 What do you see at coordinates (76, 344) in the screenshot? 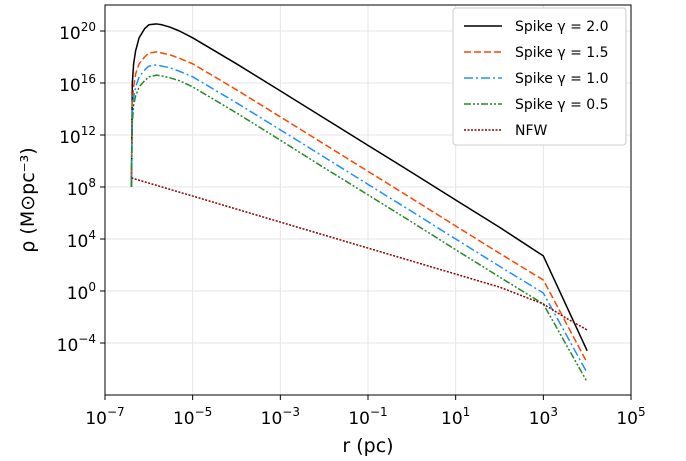
I see `y-tick-label: 10⁻⁴` at bounding box center [76, 344].